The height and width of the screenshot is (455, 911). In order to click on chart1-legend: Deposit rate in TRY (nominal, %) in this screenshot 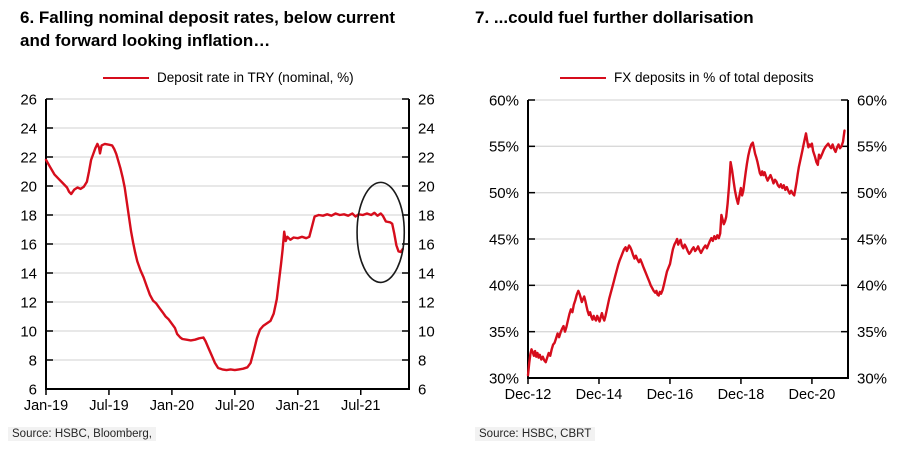, I will do `click(228, 77)`.